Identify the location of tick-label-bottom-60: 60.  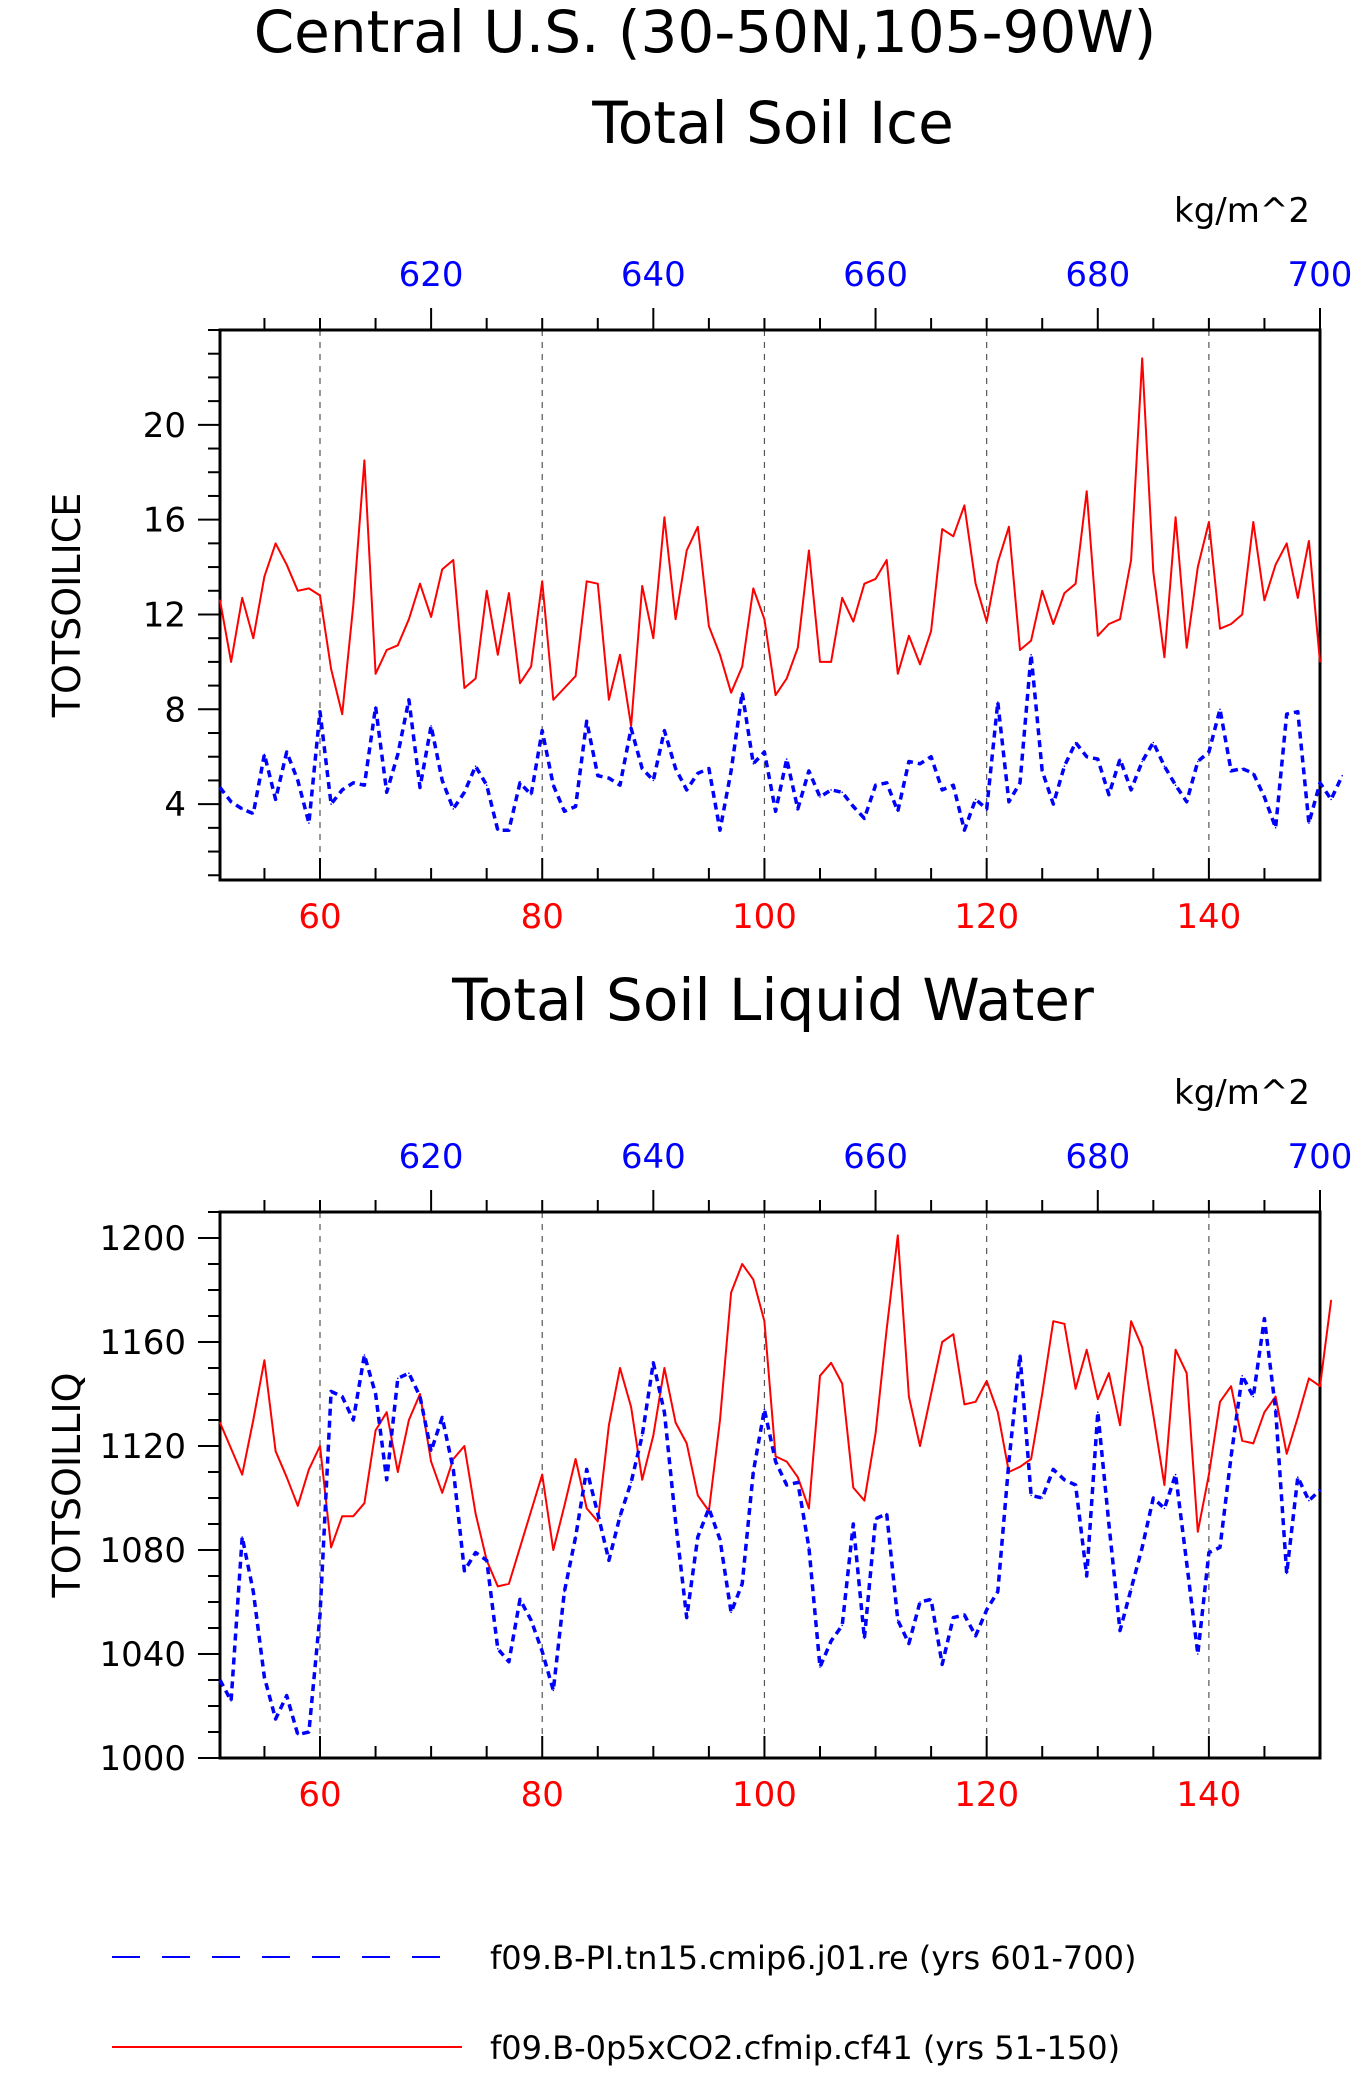
(319, 917).